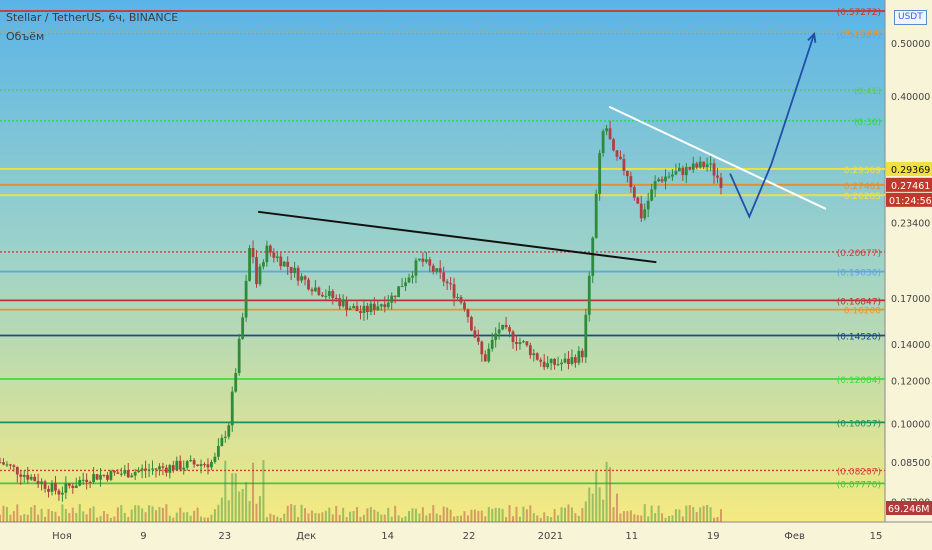  Describe the element at coordinates (859, 36) in the screenshot. I see `price-level-label: (0.51987)` at that location.